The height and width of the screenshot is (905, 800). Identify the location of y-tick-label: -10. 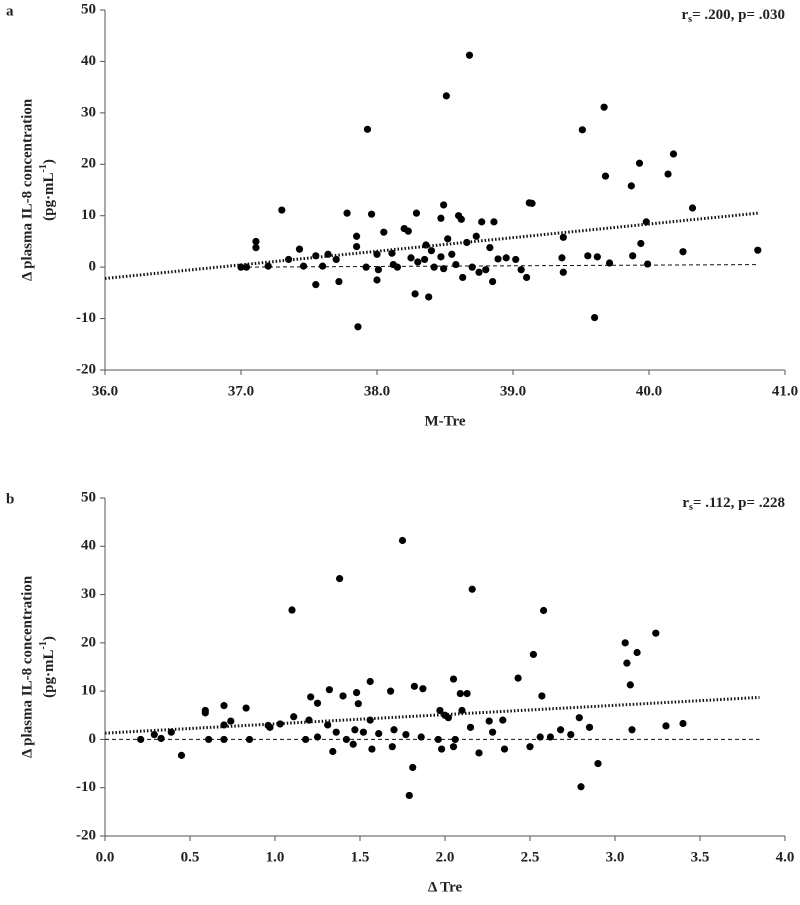
(86, 318).